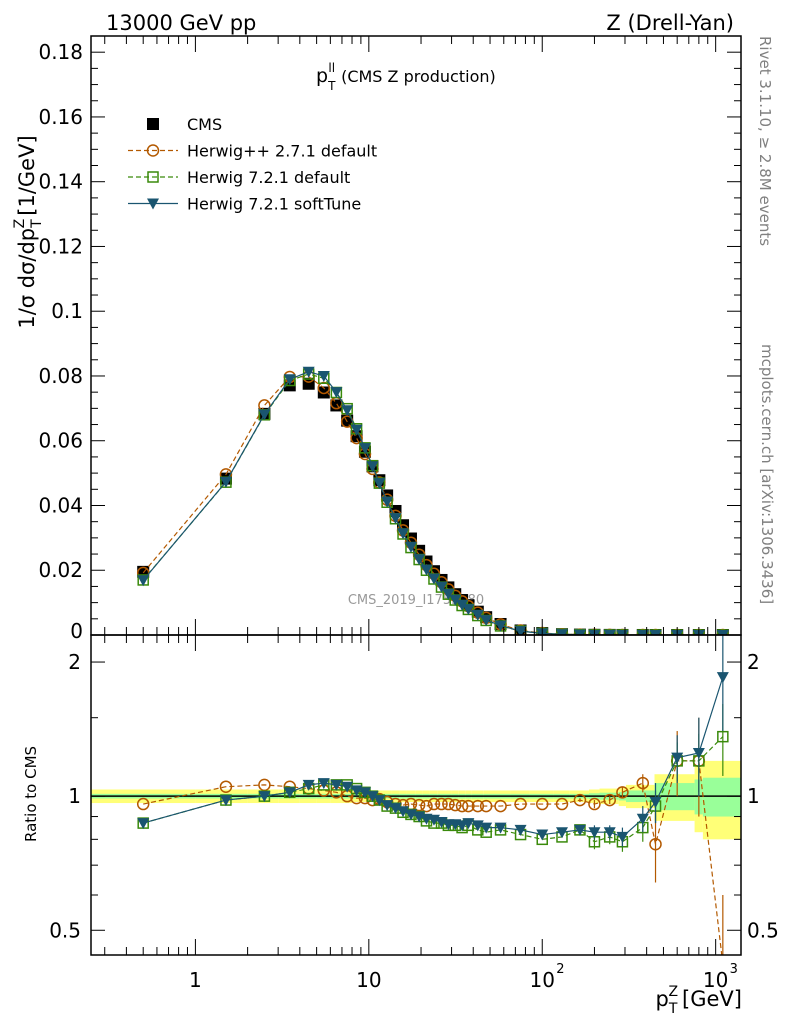 This screenshot has width=786, height=1028. Describe the element at coordinates (712, 999) in the screenshot. I see `ratio-xlabel-unit: [GeV]` at that location.